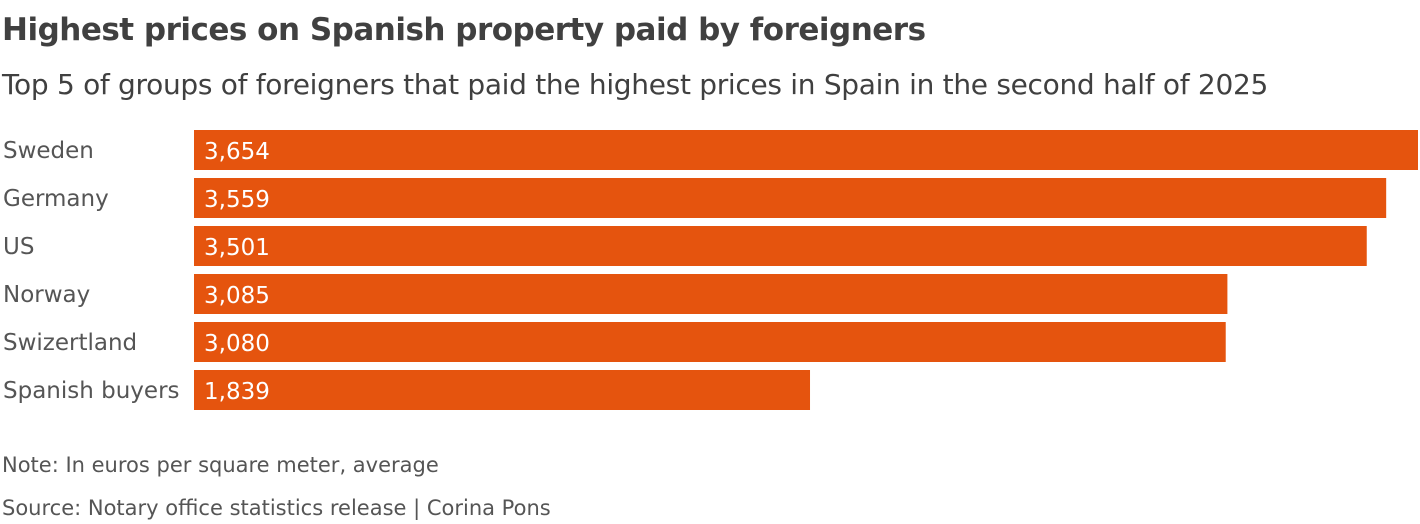  I want to click on category-label: Sweden, so click(48, 151).